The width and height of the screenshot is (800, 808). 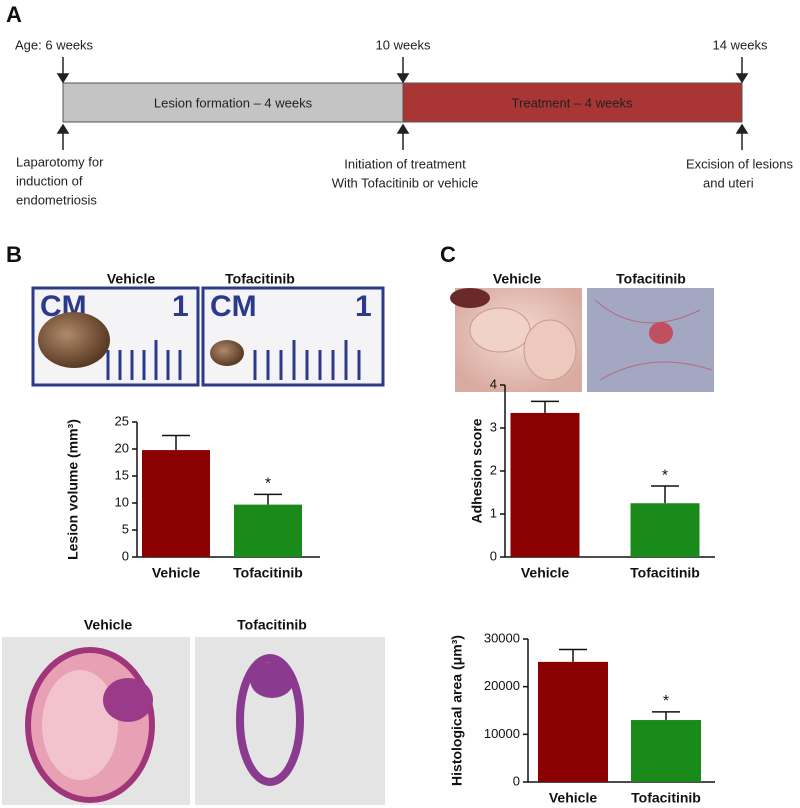 I want to click on note: and uteri, so click(x=728, y=182).